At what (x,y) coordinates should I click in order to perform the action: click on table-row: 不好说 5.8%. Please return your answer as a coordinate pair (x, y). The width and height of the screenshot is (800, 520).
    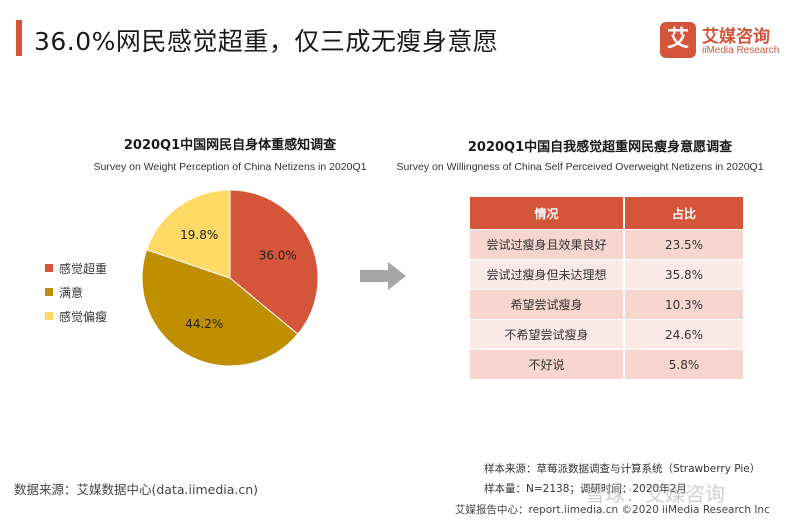
    Looking at the image, I should click on (606, 364).